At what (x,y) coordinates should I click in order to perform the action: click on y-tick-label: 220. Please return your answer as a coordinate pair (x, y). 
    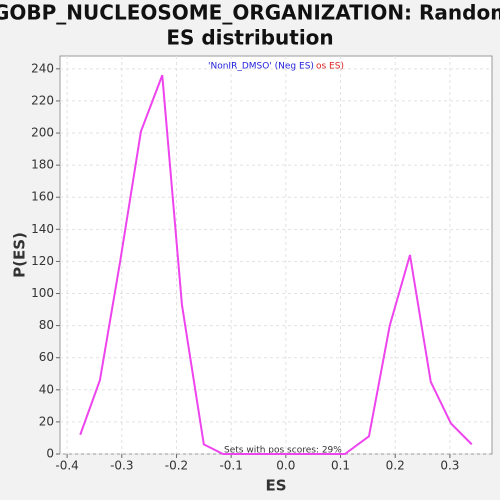
    Looking at the image, I should click on (42, 100).